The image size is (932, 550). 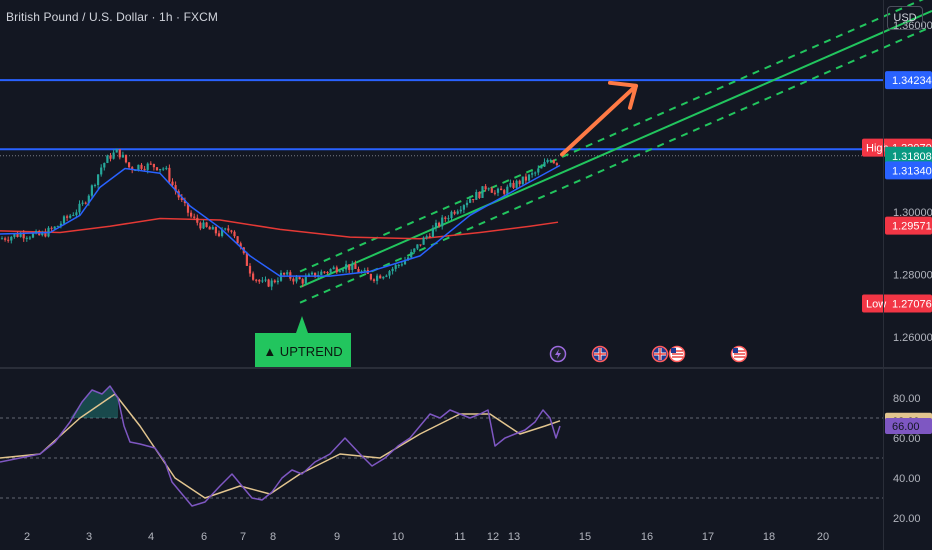 I want to click on pane-separator, so click(x=466, y=368).